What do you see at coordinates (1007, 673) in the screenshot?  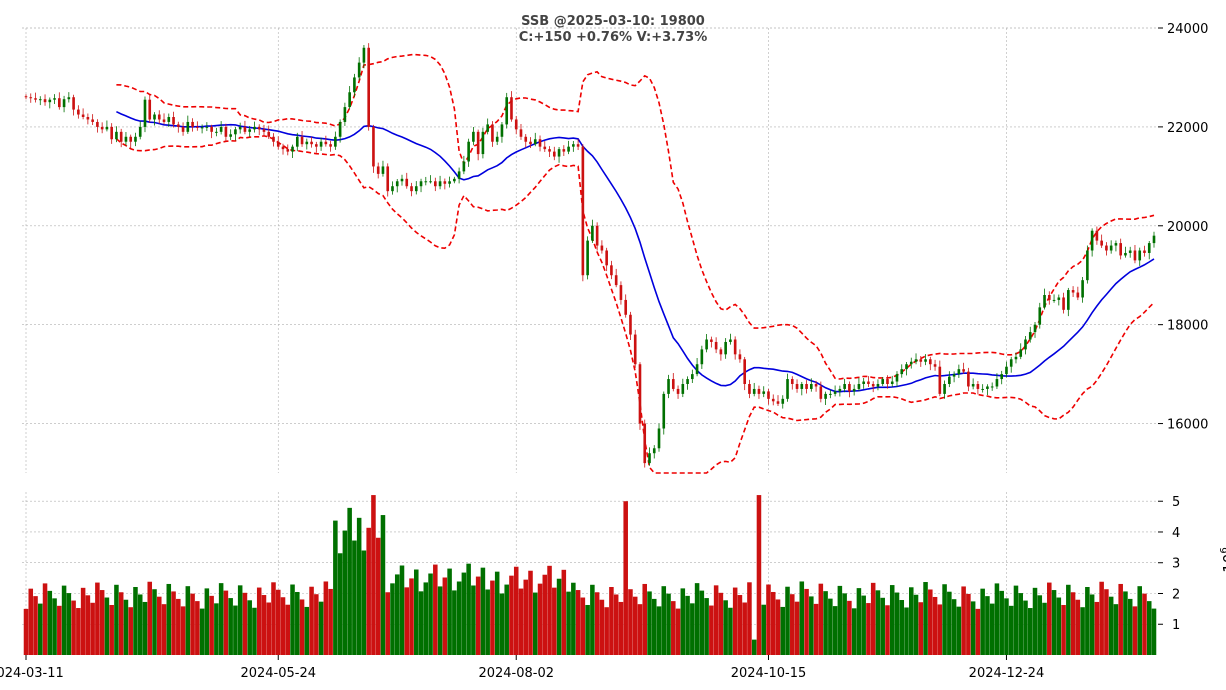 I see `date-tick-label: 2024-12-24` at bounding box center [1007, 673].